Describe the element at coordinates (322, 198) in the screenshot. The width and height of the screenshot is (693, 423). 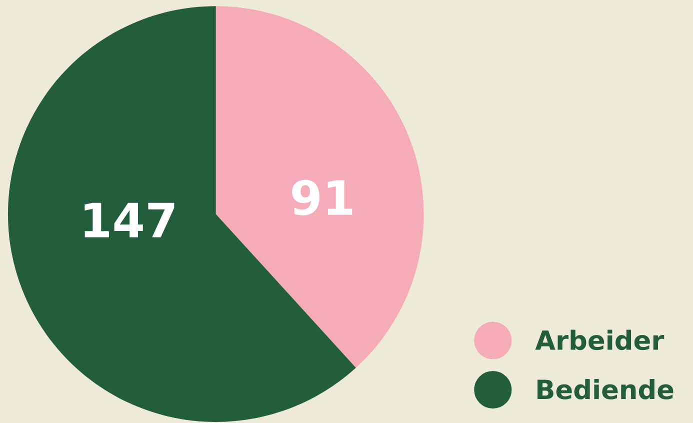
I see `data-label: 91` at that location.